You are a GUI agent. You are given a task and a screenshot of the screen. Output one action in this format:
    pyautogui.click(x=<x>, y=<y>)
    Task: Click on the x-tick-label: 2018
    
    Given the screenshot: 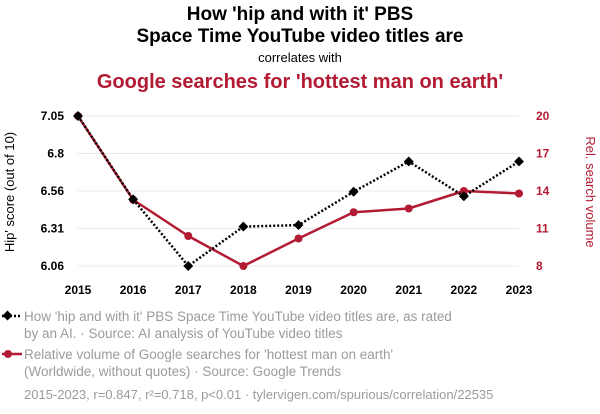 What is the action you would take?
    pyautogui.click(x=243, y=290)
    